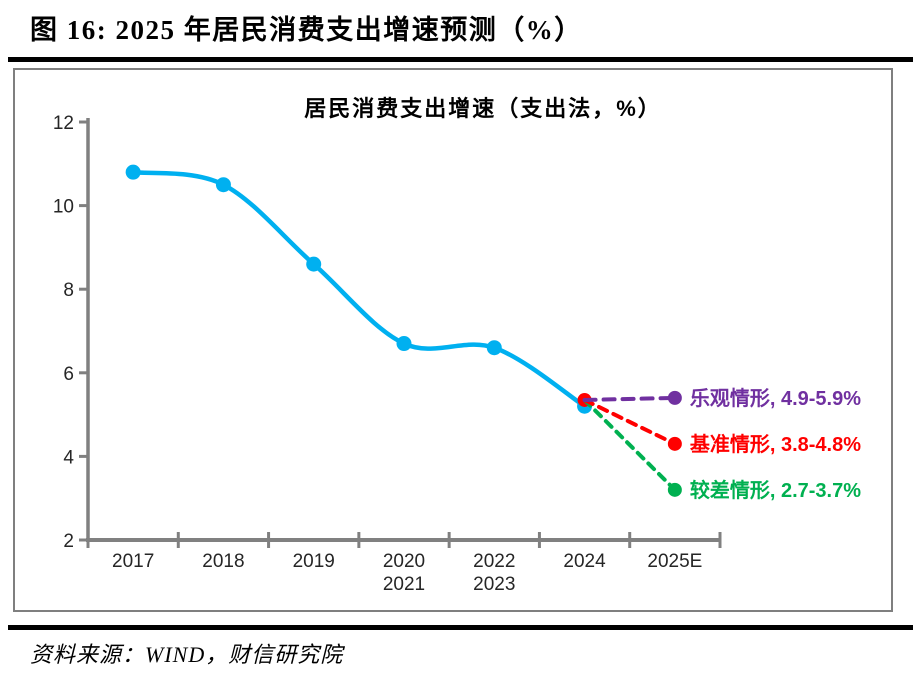  Describe the element at coordinates (629, 398) in the screenshot. I see `forecast-line-optimistic` at that location.